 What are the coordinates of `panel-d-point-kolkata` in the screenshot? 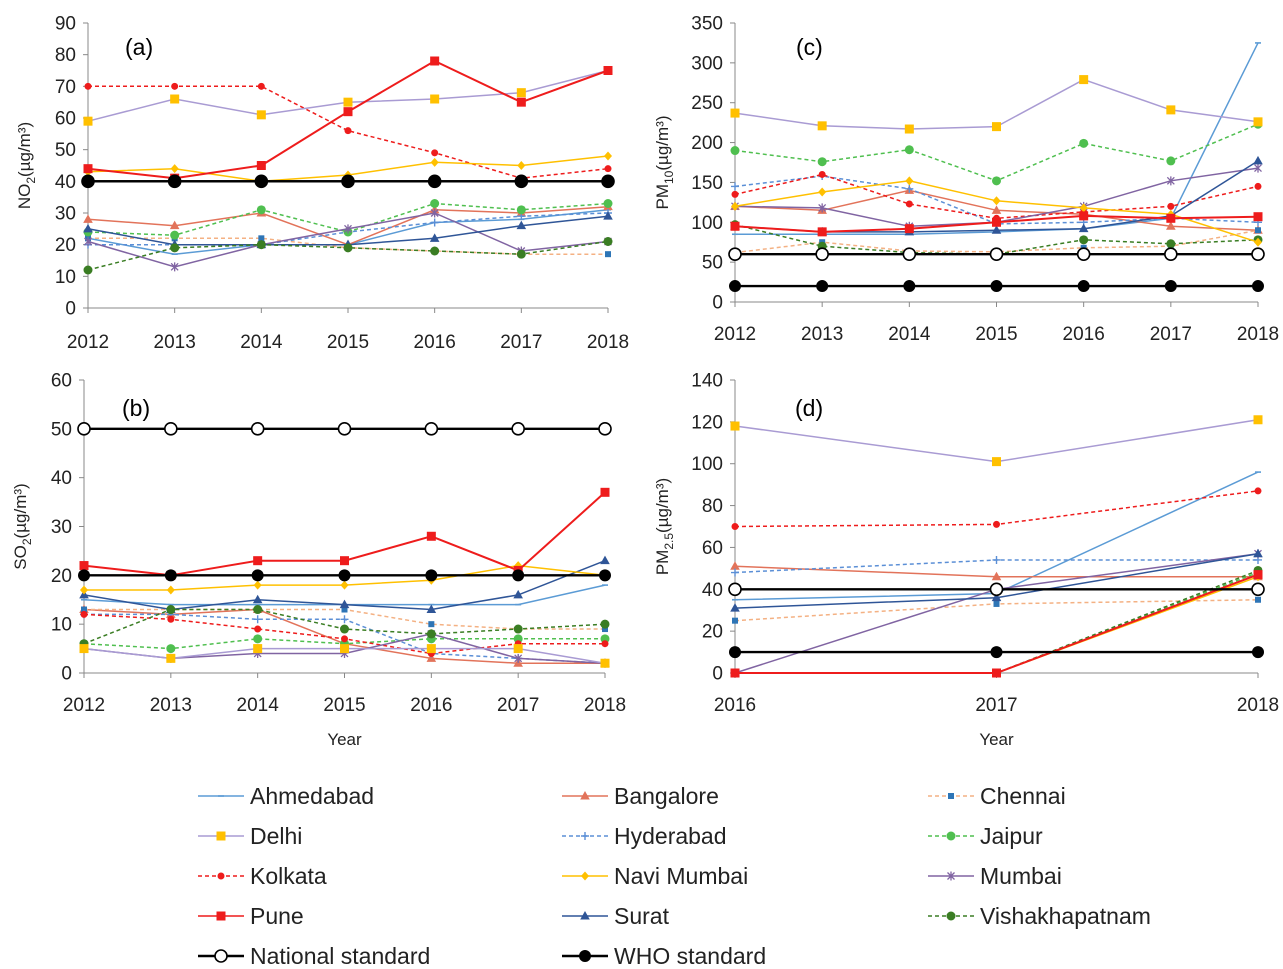 It's located at (996, 524).